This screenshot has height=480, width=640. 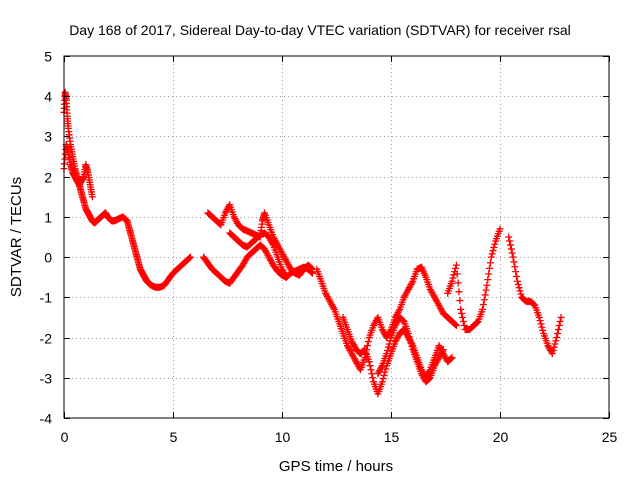 What do you see at coordinates (46, 339) in the screenshot?
I see `y-tick-label: -2` at bounding box center [46, 339].